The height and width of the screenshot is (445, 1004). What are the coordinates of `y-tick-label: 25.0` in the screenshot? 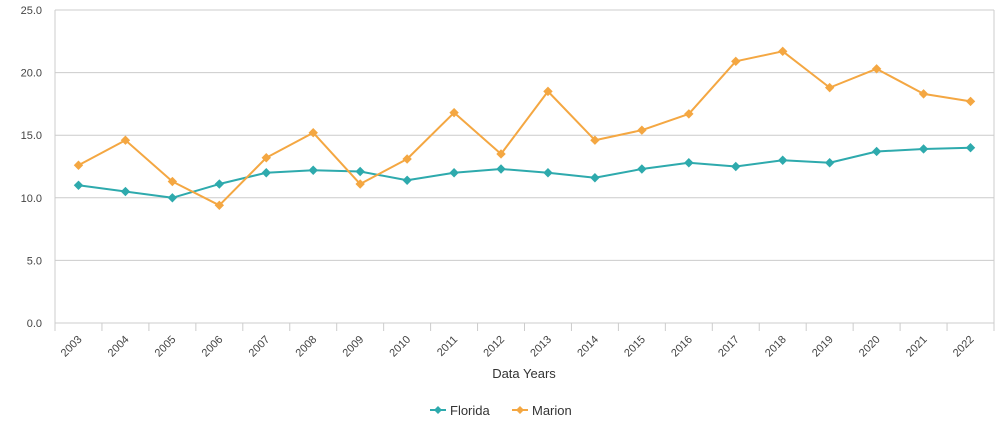 It's located at (31, 11).